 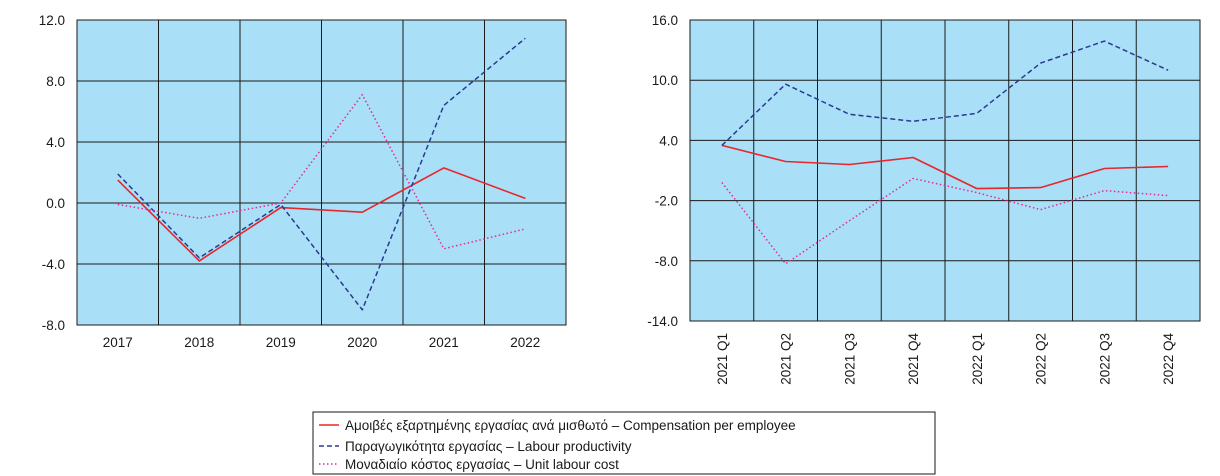 I want to click on x-tick-label: 2018, so click(x=199, y=342).